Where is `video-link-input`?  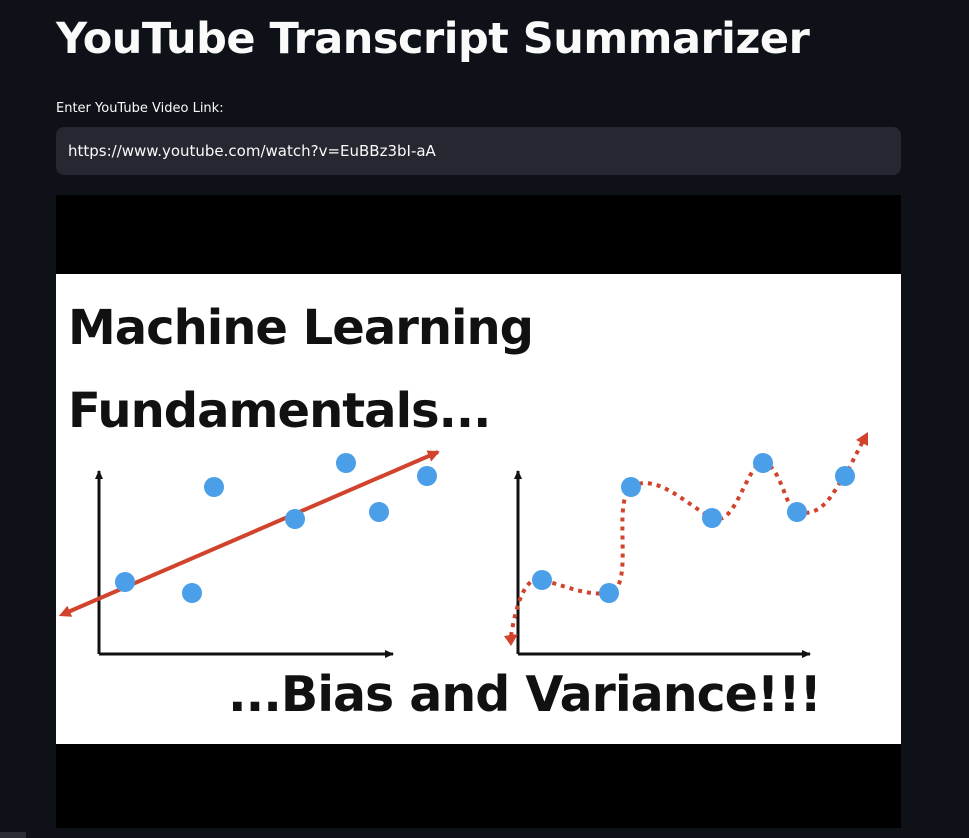
video-link-input is located at coordinates (478, 151).